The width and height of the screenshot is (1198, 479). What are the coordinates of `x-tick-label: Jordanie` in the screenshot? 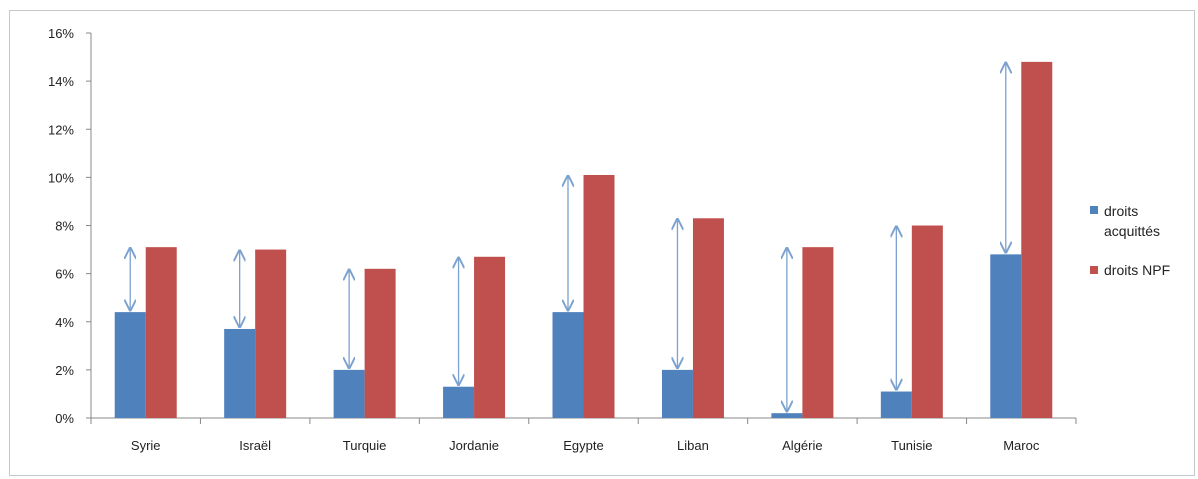 It's located at (474, 445).